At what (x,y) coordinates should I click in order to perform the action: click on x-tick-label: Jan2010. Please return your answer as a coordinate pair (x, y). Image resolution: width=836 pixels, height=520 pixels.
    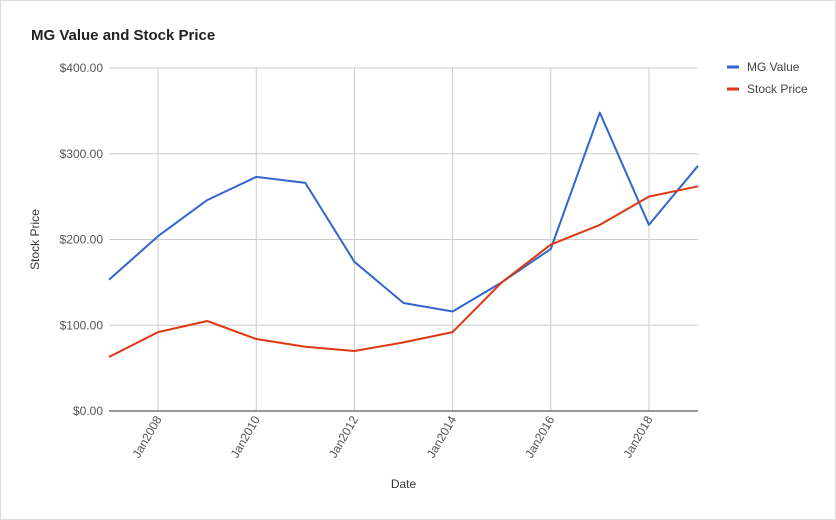
    Looking at the image, I should click on (245, 436).